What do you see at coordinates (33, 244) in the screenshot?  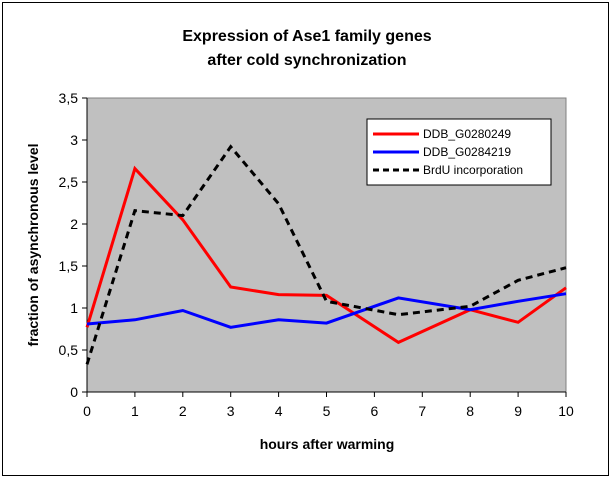 I see `y-axis-label: fraction of asynchronous level` at bounding box center [33, 244].